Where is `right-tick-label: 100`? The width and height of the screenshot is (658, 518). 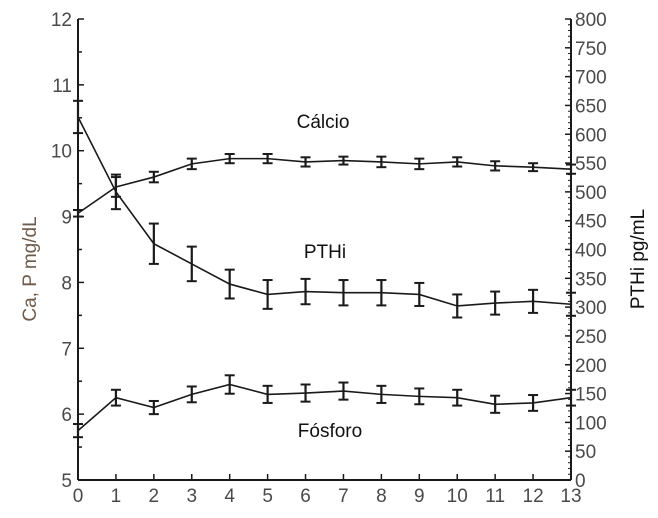 right-tick-label: 100 is located at coordinates (591, 423).